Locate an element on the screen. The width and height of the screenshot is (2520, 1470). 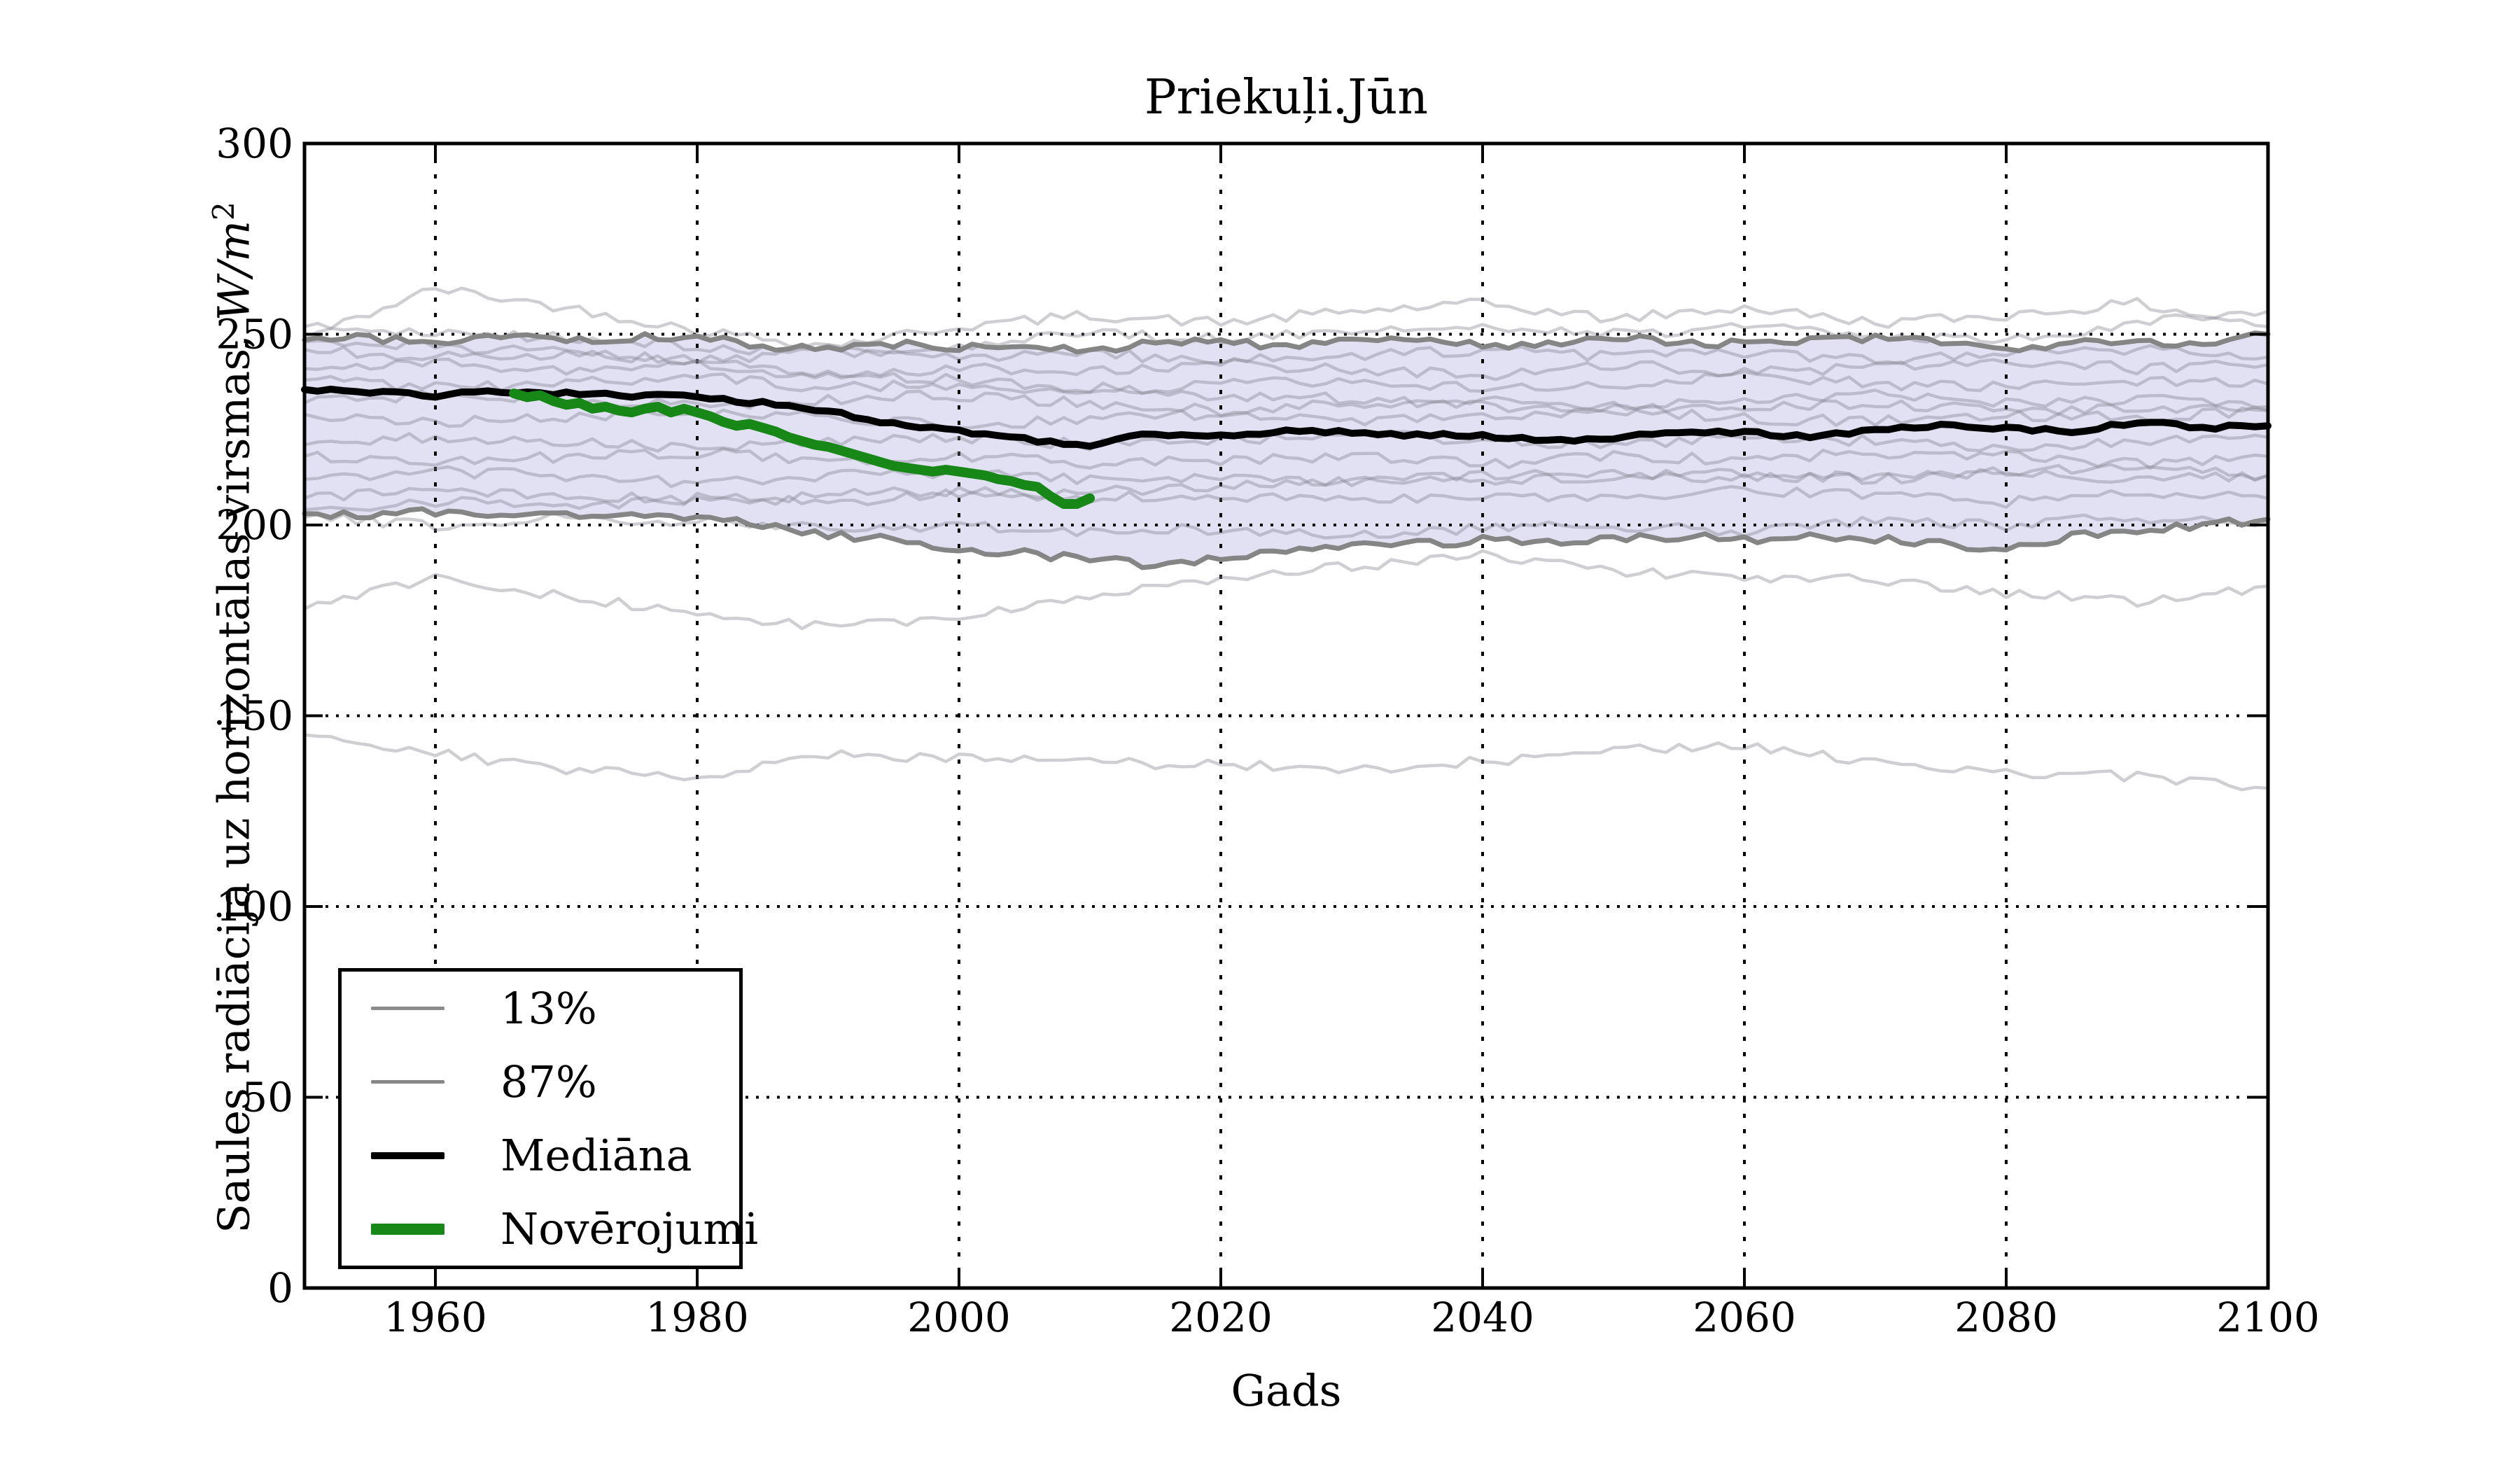
y-tick-label: 150 is located at coordinates (254, 716).